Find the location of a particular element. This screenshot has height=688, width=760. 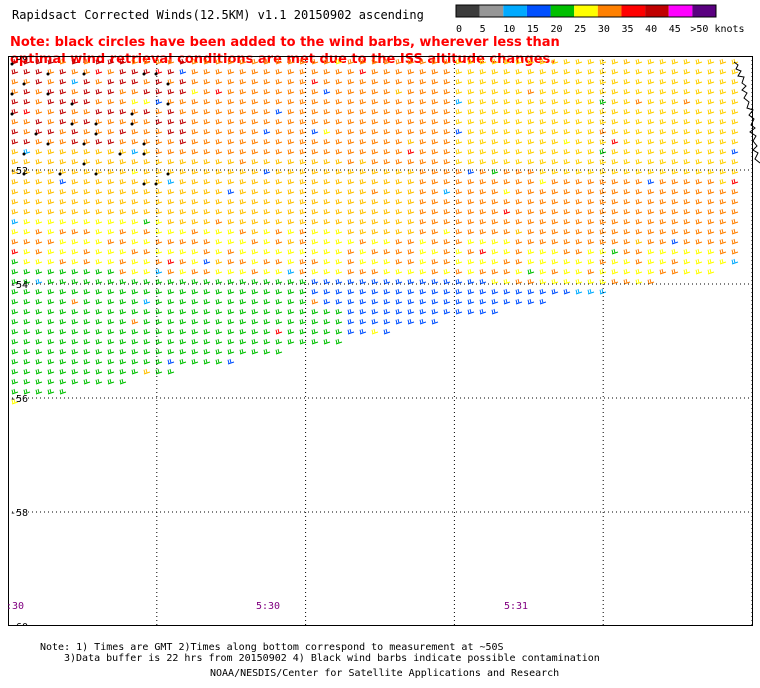

lat-tick-label: -60 is located at coordinates (19, 624).